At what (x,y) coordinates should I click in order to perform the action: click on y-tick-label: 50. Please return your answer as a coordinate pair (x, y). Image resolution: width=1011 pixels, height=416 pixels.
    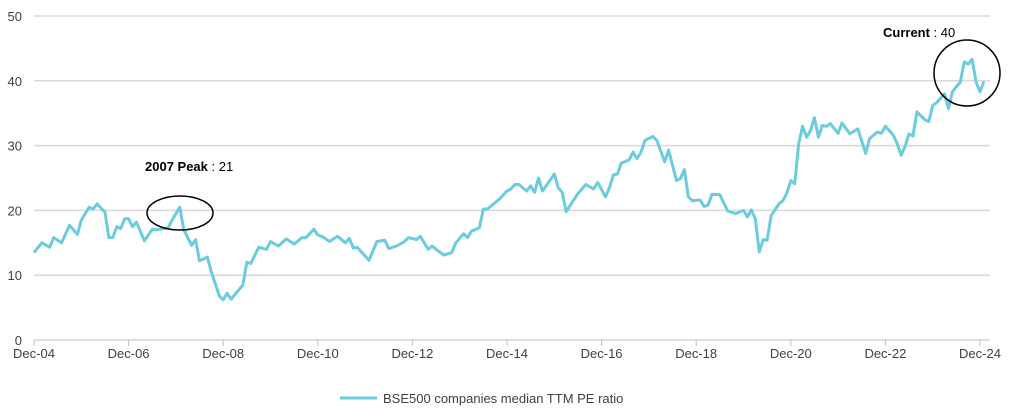
    Looking at the image, I should click on (15, 16).